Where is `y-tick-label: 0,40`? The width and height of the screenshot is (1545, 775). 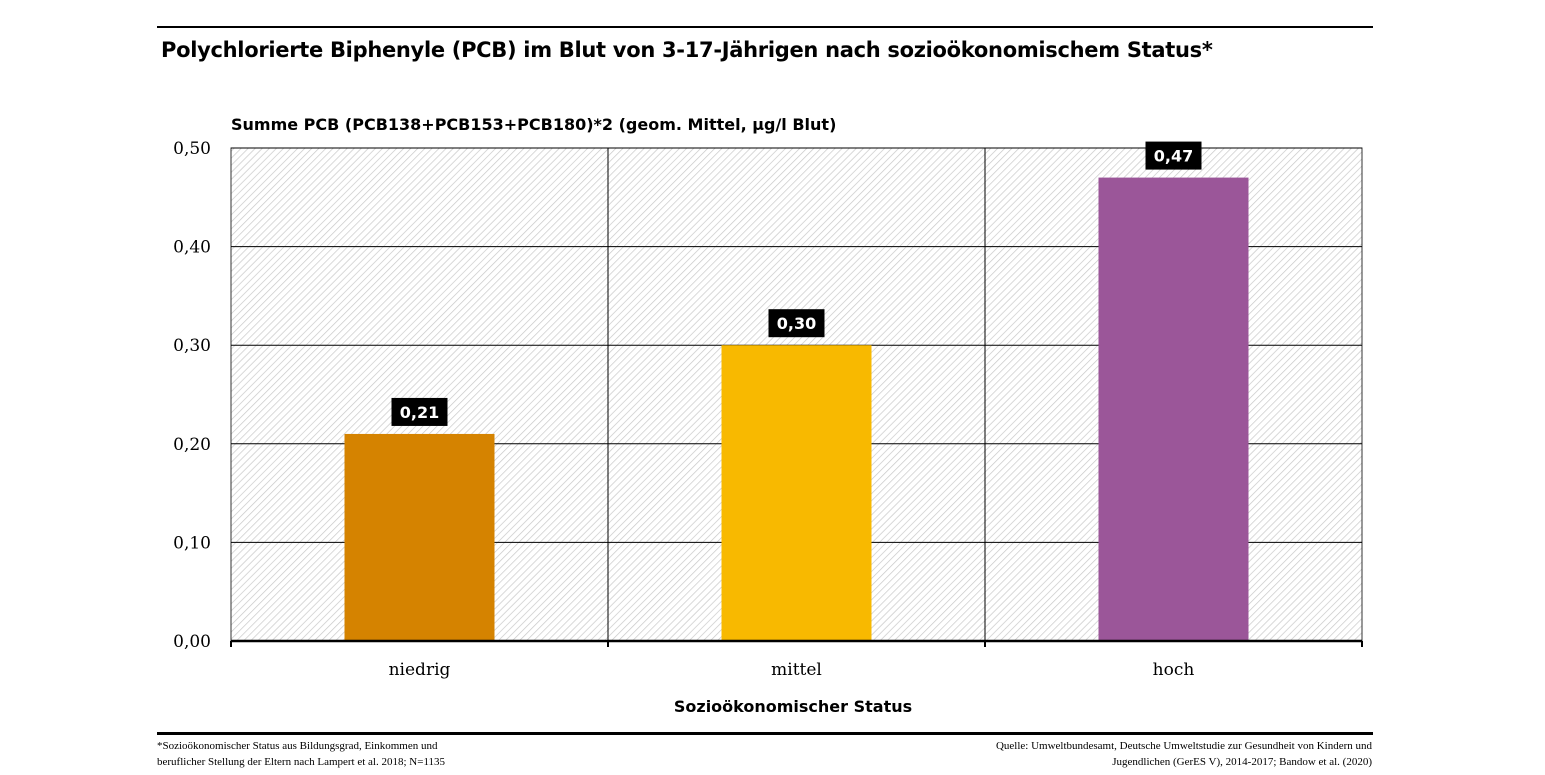
y-tick-label: 0,40 is located at coordinates (192, 248).